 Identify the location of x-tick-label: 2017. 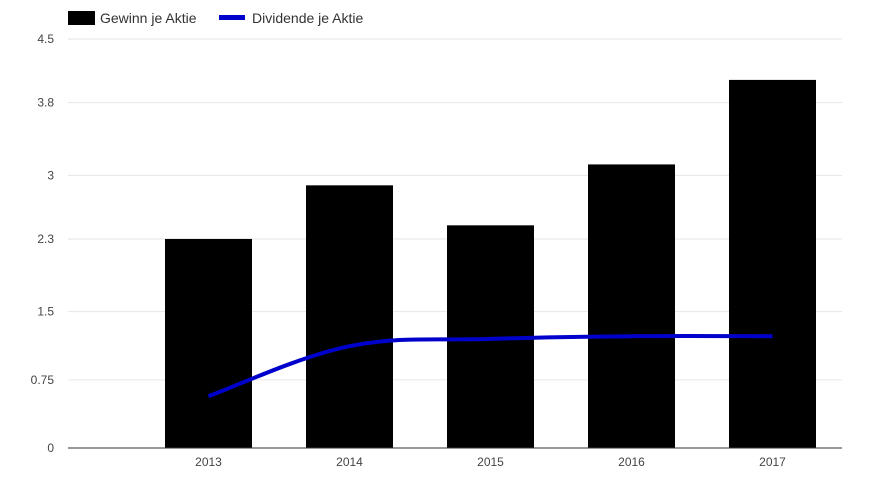
(772, 462).